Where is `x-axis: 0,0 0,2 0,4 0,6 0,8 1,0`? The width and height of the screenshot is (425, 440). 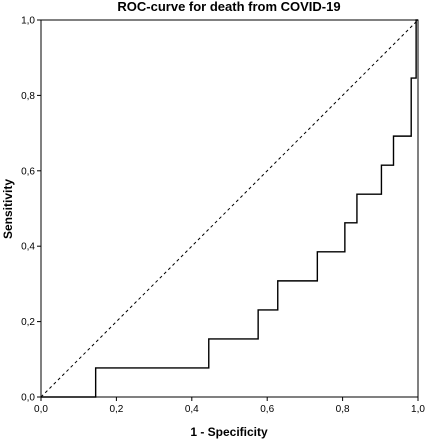
x-axis: 0,0 0,2 0,4 0,6 0,8 1,0 is located at coordinates (229, 406).